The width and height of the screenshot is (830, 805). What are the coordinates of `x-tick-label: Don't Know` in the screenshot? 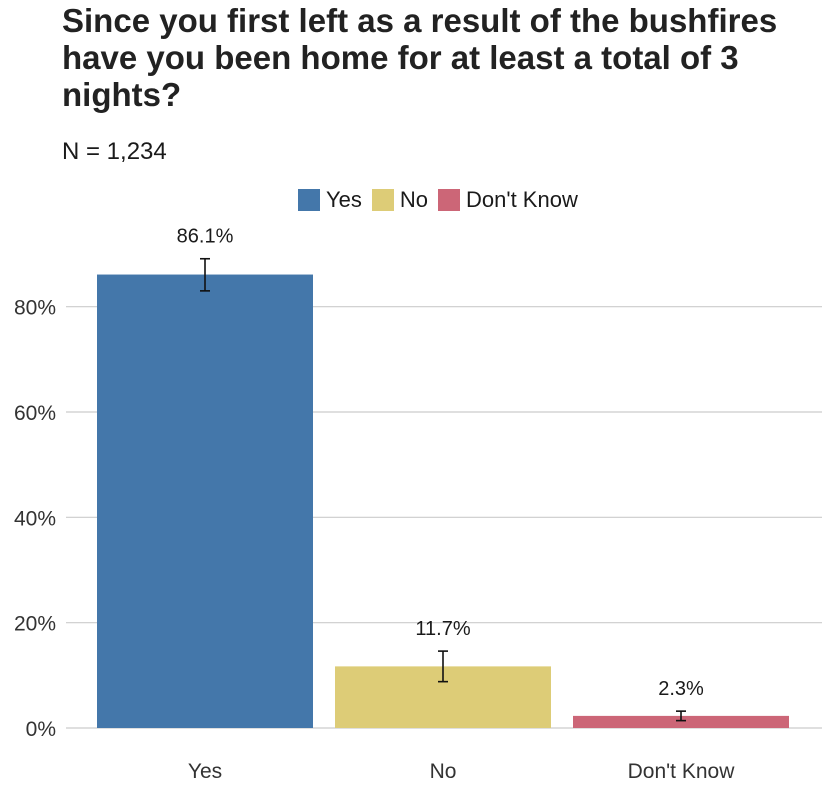 It's located at (682, 771).